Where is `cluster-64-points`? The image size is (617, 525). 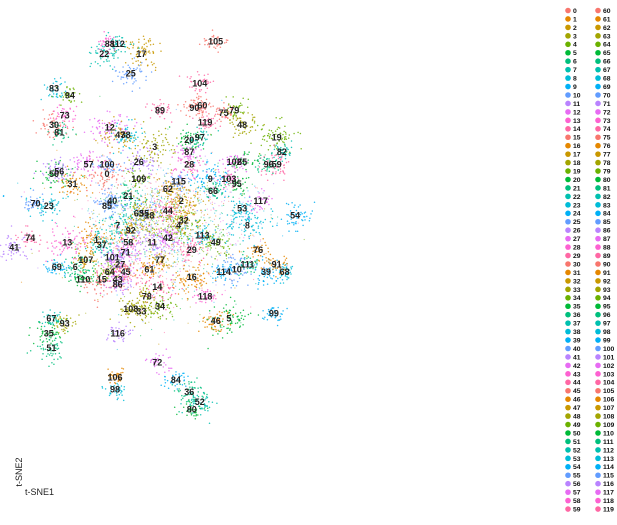
cluster-64-points is located at coordinates (105, 271).